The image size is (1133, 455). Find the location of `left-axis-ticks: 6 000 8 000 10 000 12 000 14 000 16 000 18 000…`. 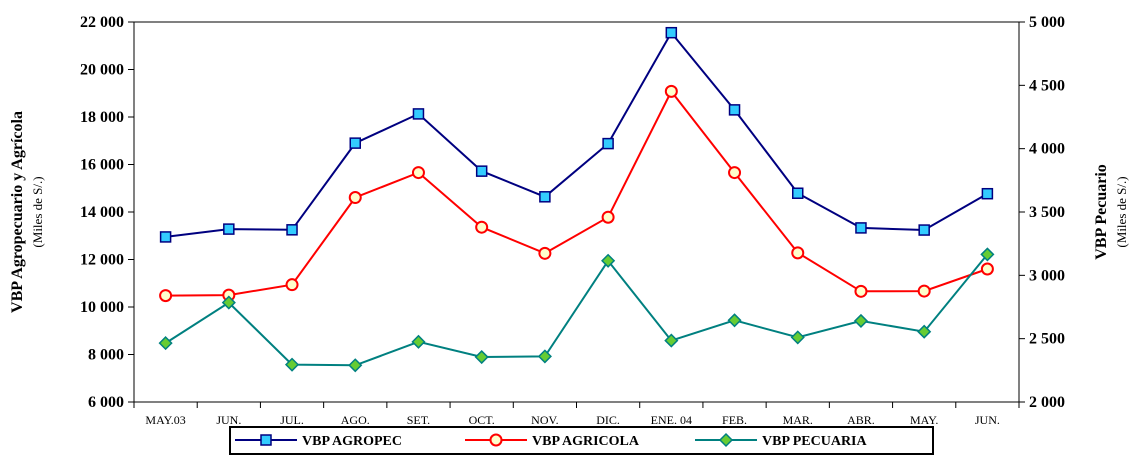

left-axis-ticks: 6 000 8 000 10 000 12 000 14 000 16 000 18 000… is located at coordinates (107, 212).